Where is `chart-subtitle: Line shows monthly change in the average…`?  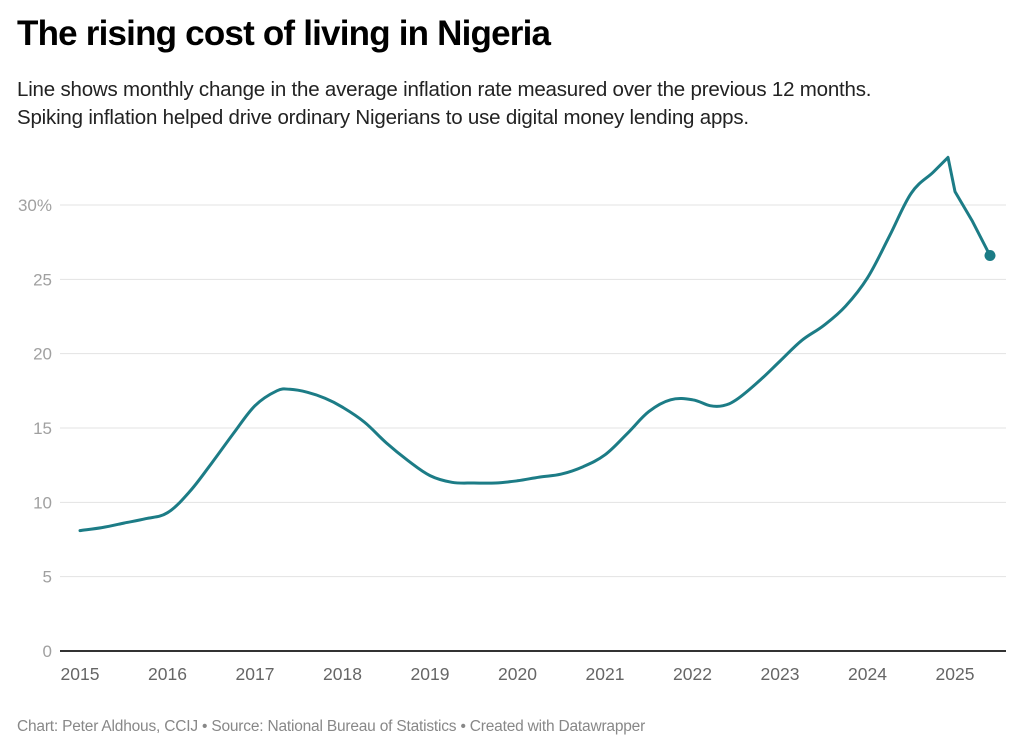 chart-subtitle: Line shows monthly change in the average… is located at coordinates (517, 104).